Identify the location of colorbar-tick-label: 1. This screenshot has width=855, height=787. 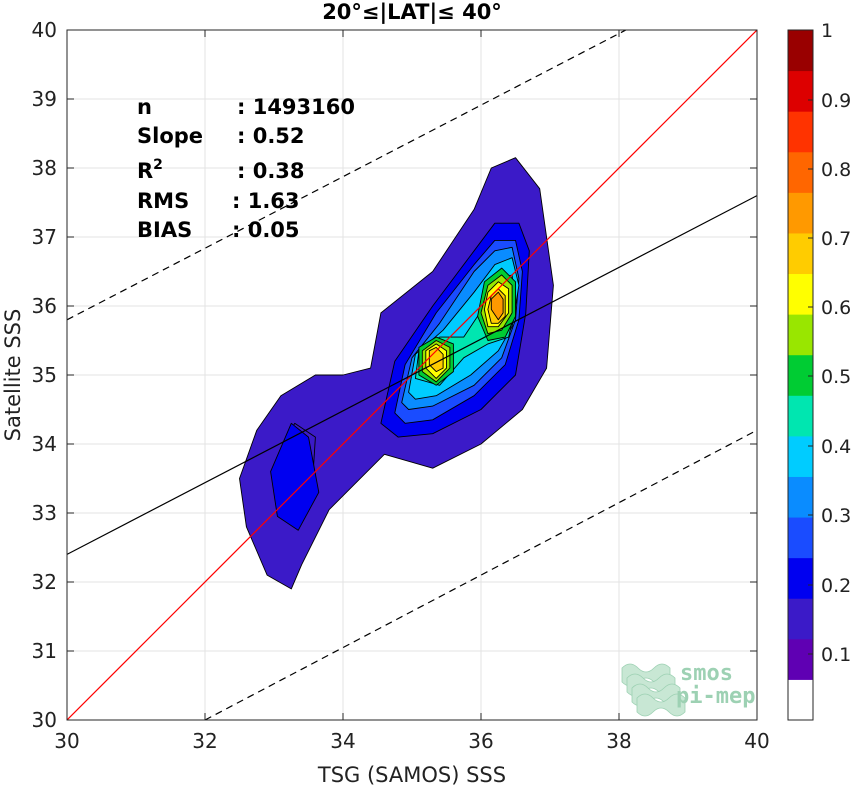
(827, 31).